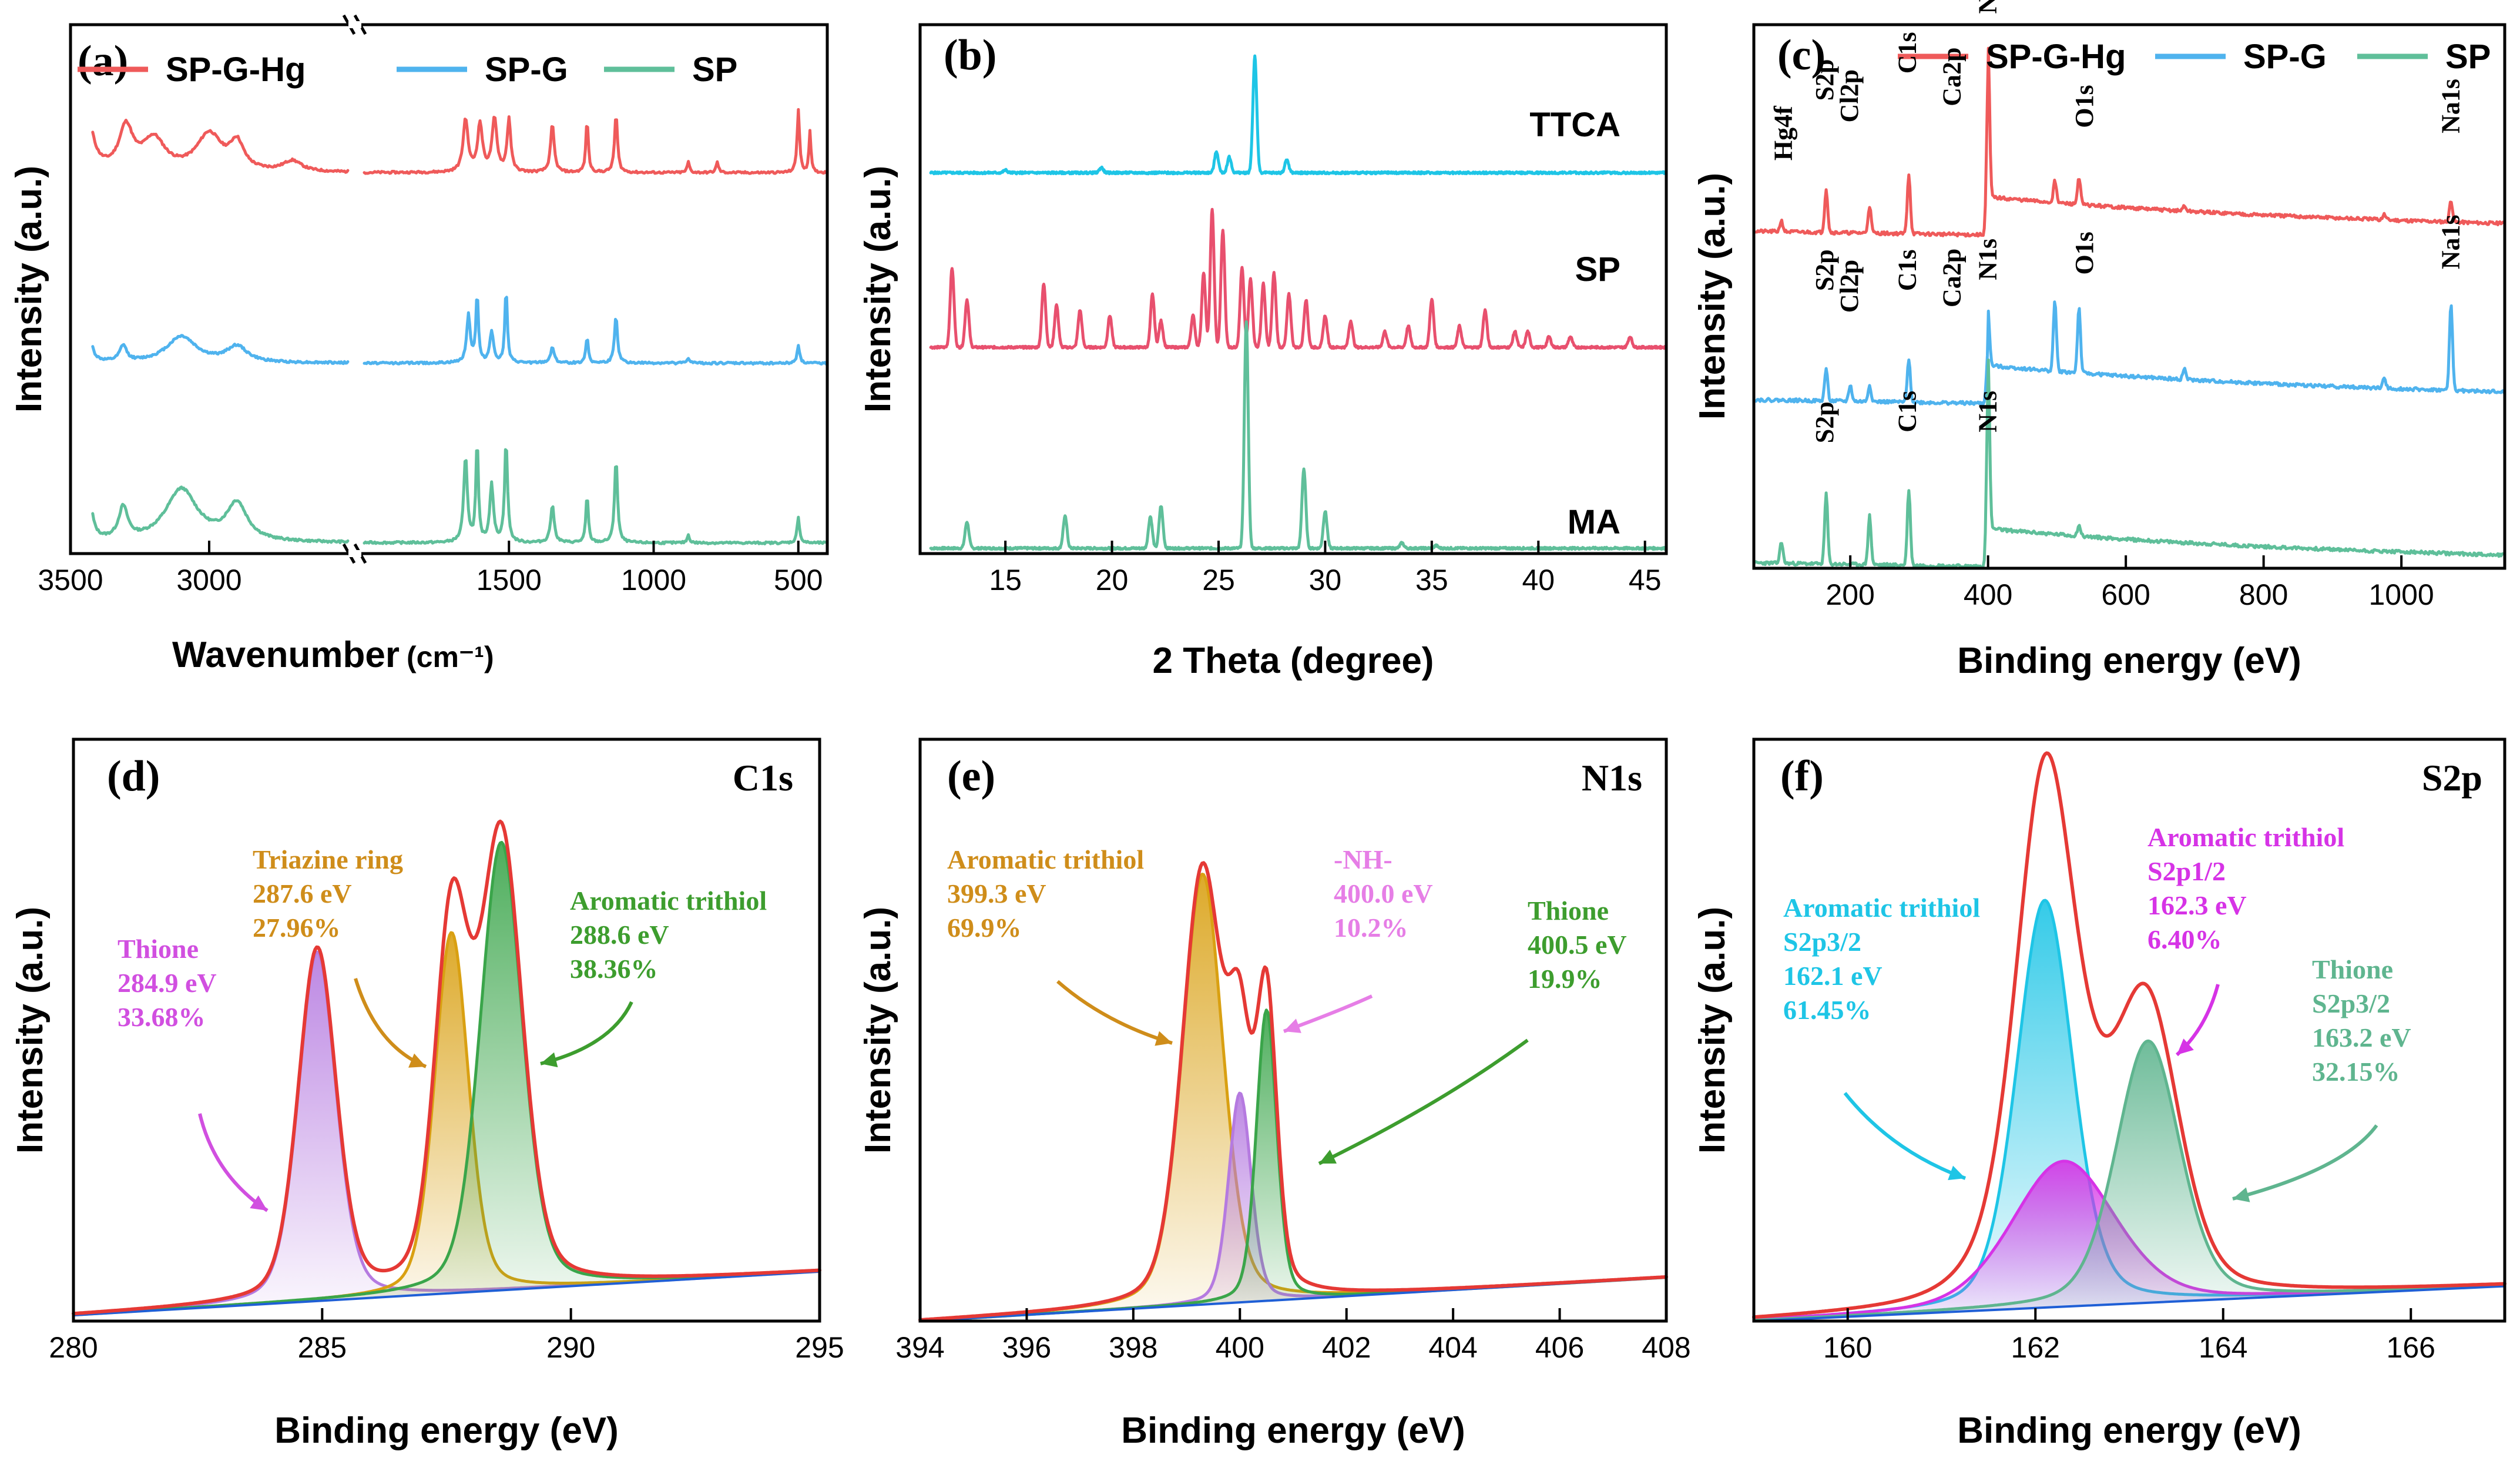  I want to click on panel-f-plot-area, so click(2129, 1036).